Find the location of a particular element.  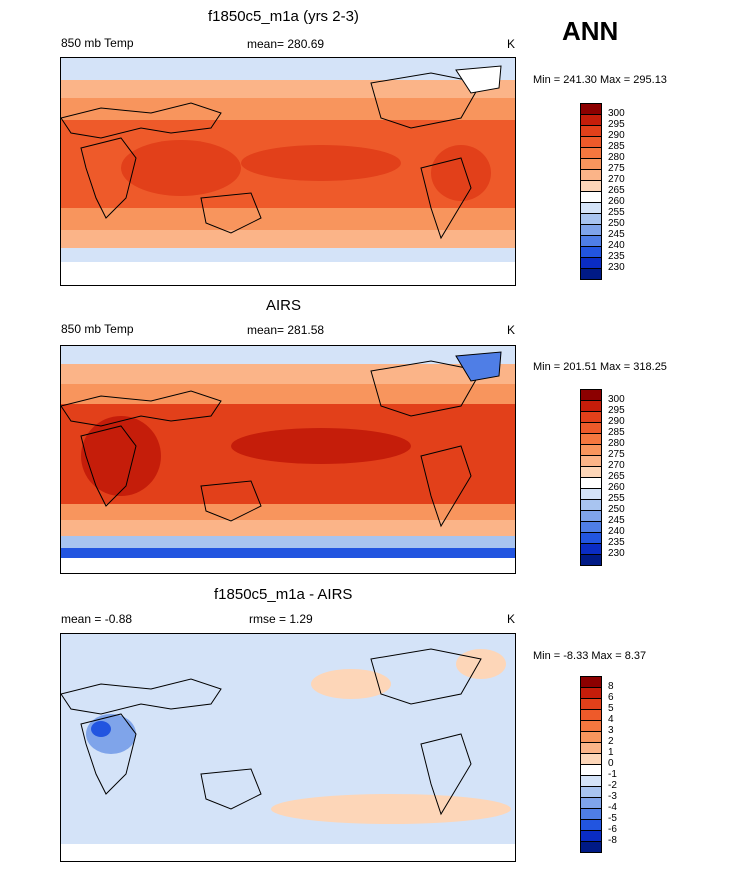

panel3-positive-south is located at coordinates (391, 809).